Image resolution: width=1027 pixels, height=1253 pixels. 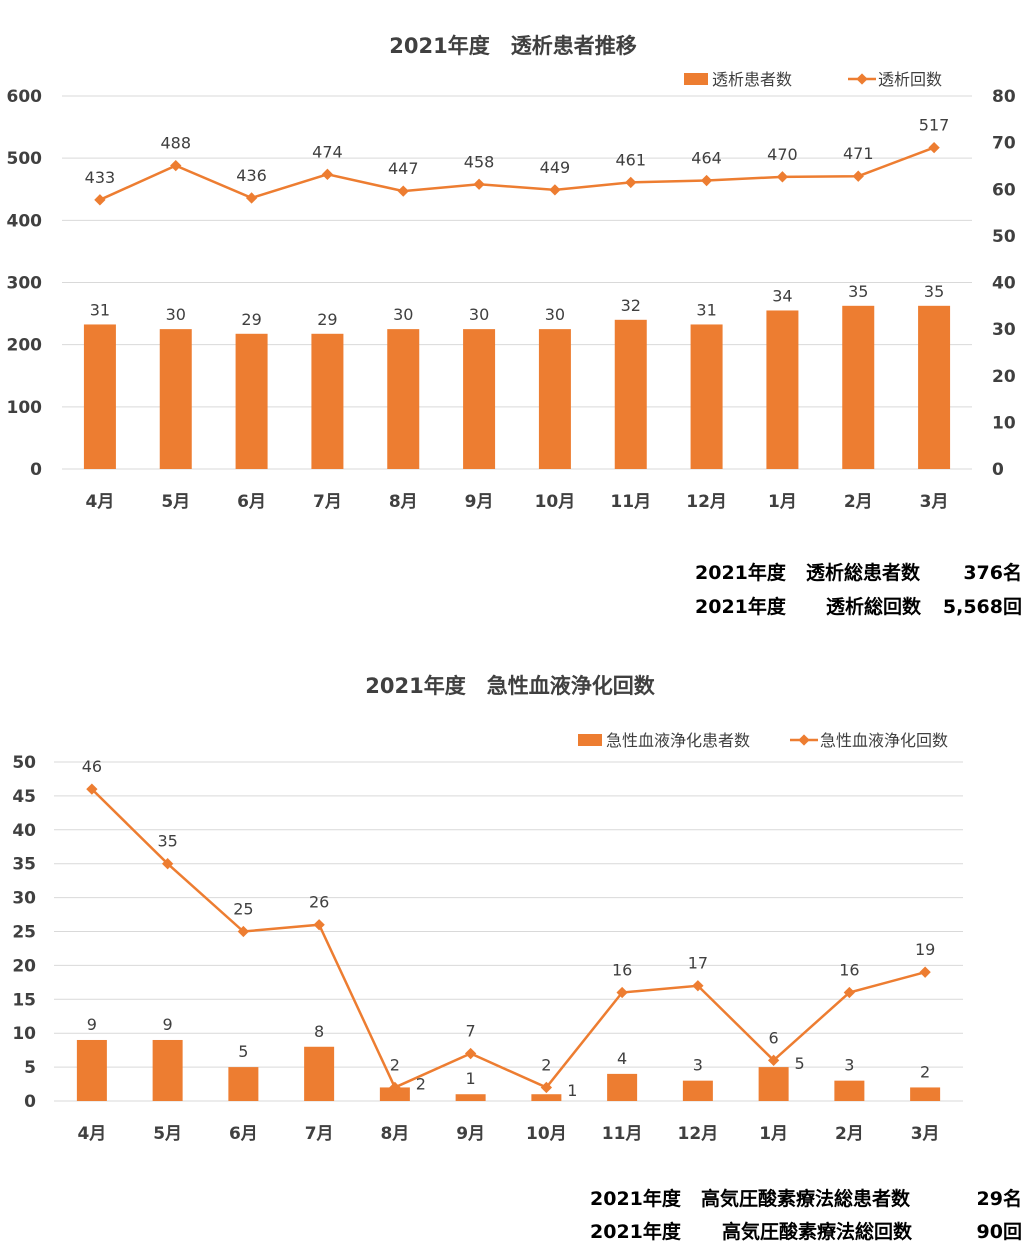 What do you see at coordinates (517, 173) in the screenshot?
I see `line-series` at bounding box center [517, 173].